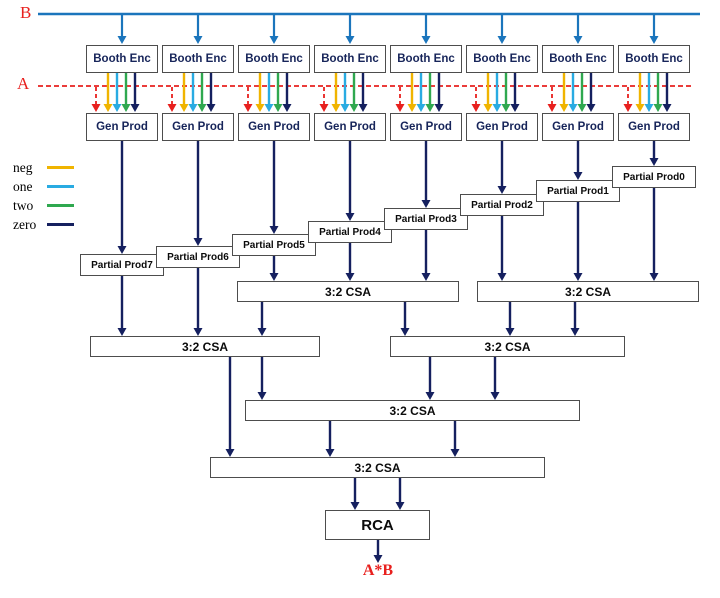 This screenshot has width=720, height=598. Describe the element at coordinates (23, 167) in the screenshot. I see `legend-label-neg: neg` at that location.